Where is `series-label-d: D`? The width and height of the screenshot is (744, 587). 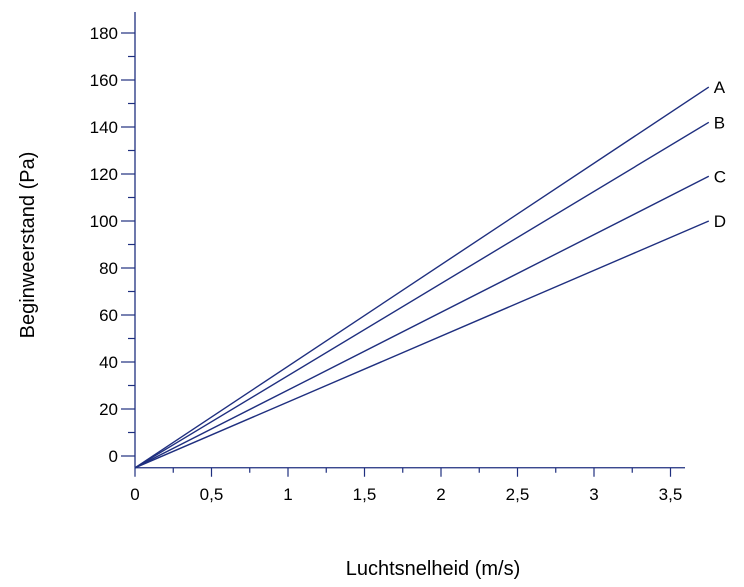
series-label-d: D is located at coordinates (720, 221).